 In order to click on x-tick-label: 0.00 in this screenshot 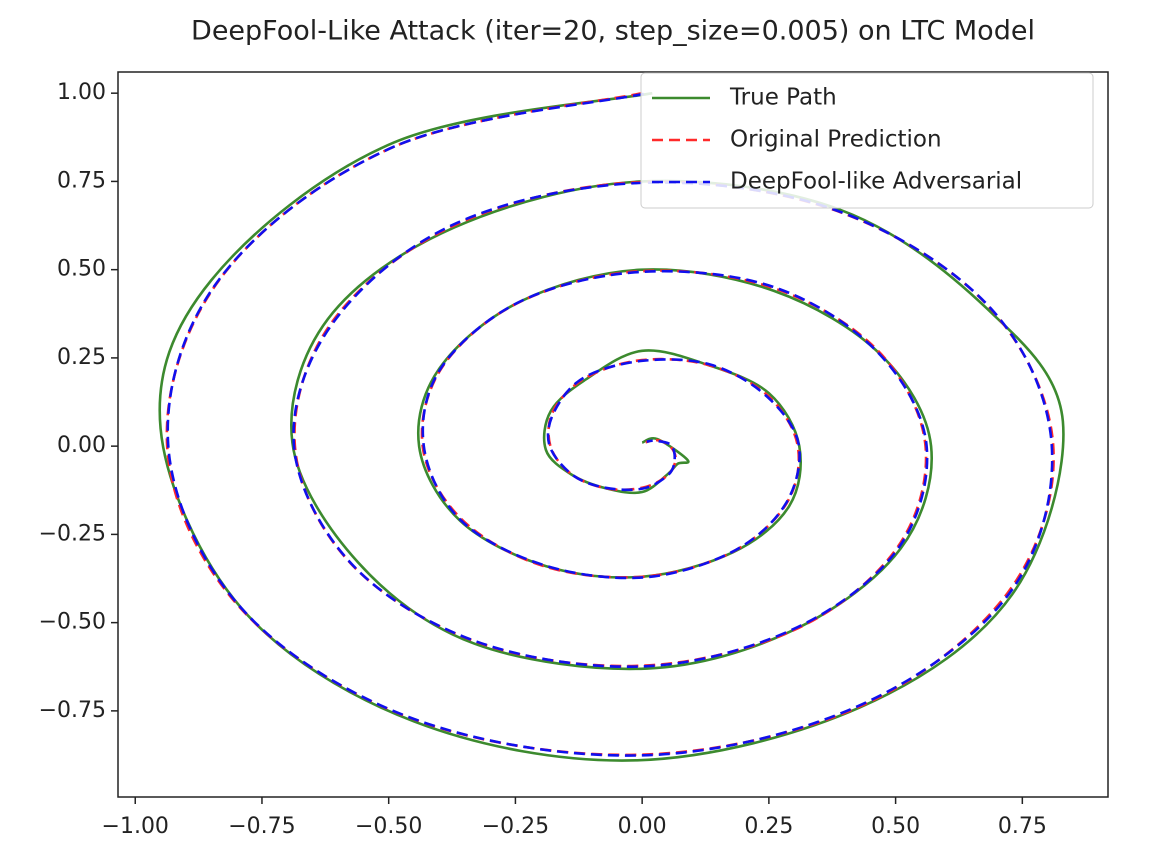, I will do `click(642, 826)`.